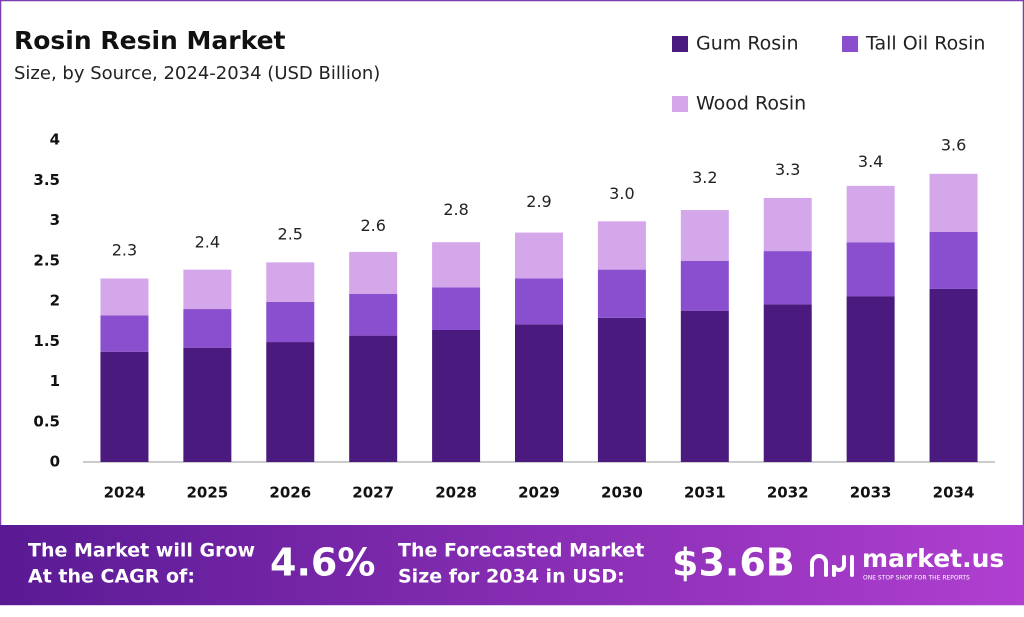 The image size is (1024, 617). Describe the element at coordinates (111, 577) in the screenshot. I see `cagr-text: At the CAGR of:` at that location.